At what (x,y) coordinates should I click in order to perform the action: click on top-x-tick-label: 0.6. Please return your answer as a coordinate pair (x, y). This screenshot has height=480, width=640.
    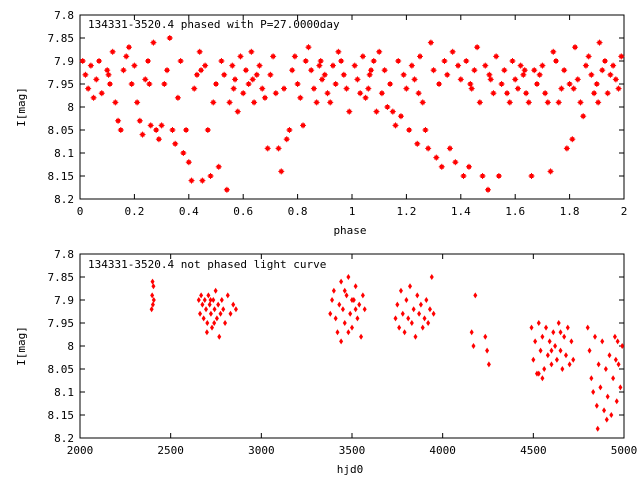
    Looking at the image, I should click on (243, 211).